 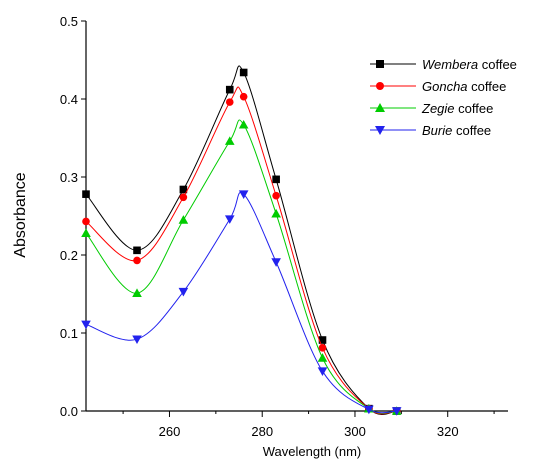 What do you see at coordinates (438, 108) in the screenshot?
I see `legend-label-name: Zegie` at bounding box center [438, 108].